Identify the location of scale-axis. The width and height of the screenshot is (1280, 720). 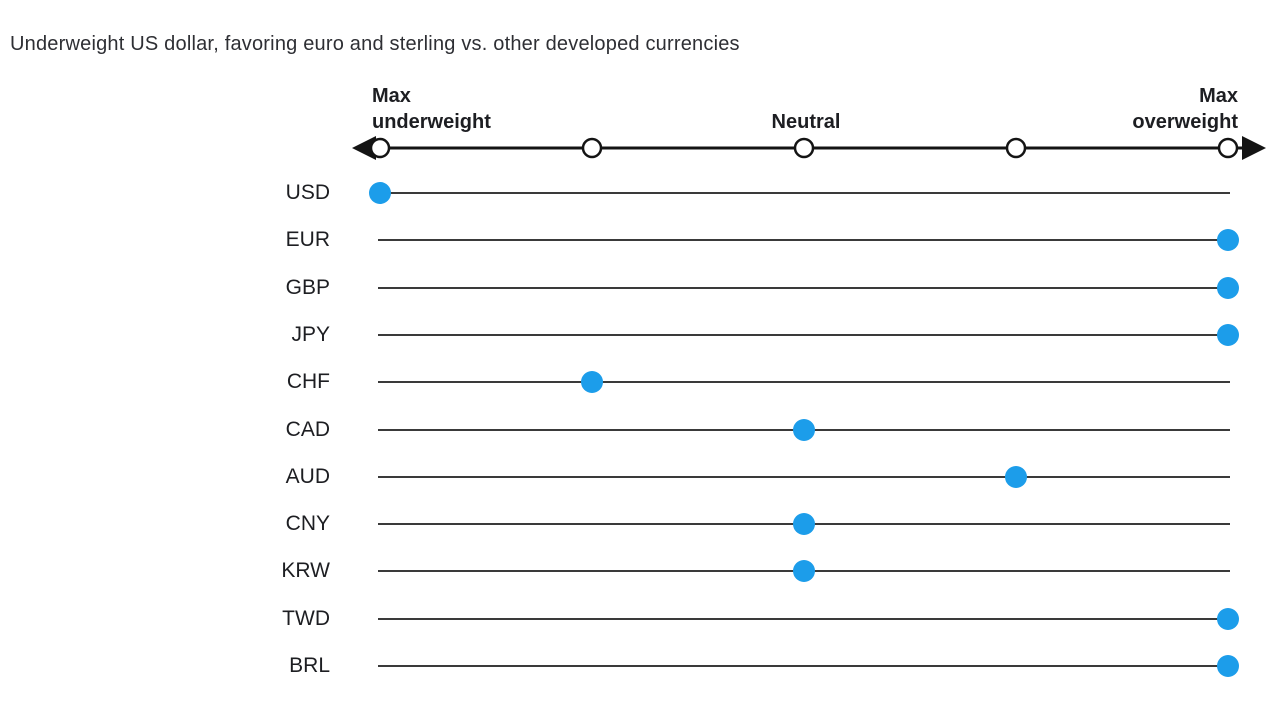
(809, 148).